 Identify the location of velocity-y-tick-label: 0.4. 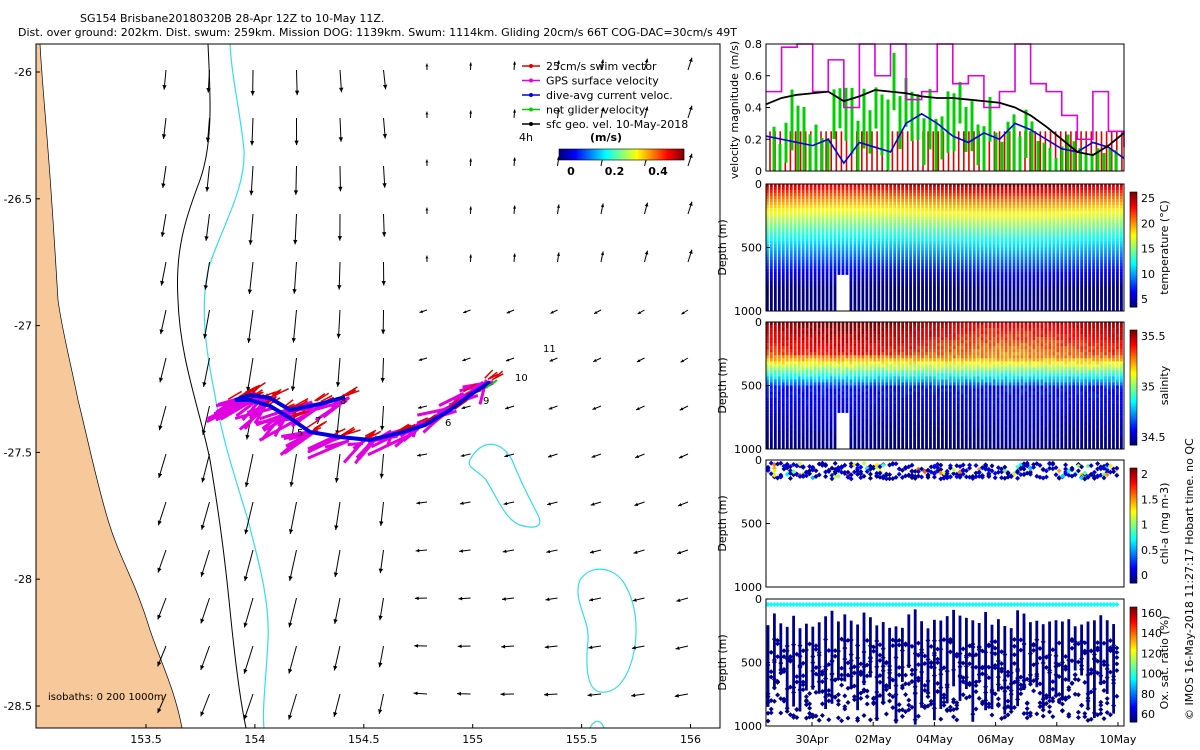
(754, 108).